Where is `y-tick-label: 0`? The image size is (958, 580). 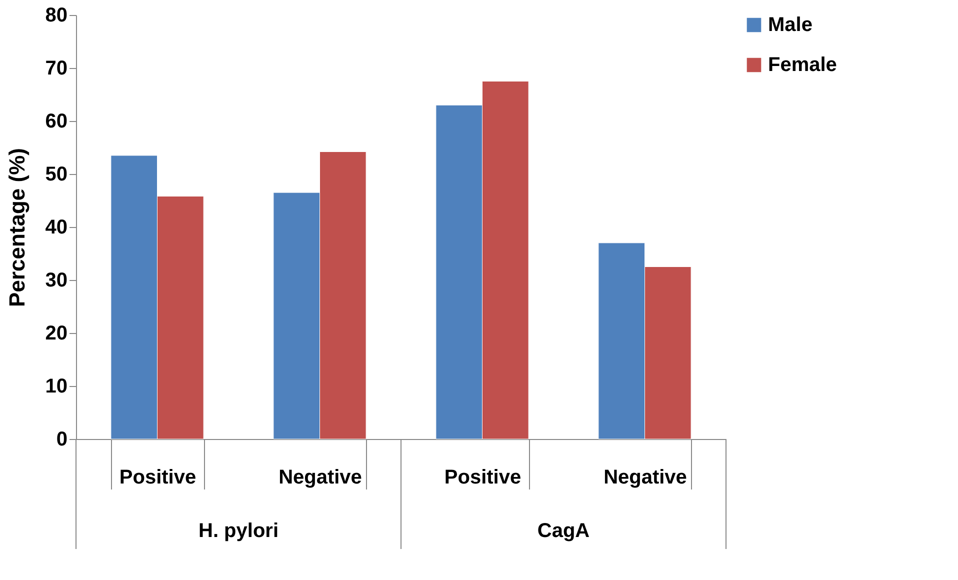 y-tick-label: 0 is located at coordinates (62, 439).